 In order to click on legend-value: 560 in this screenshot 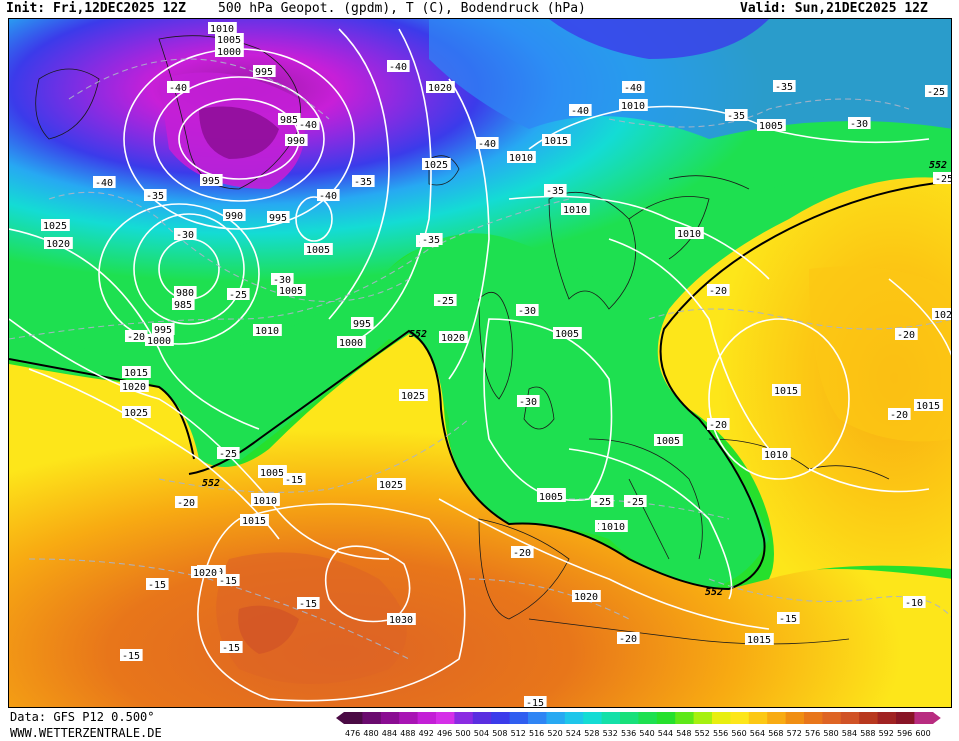, I will do `click(738, 733)`.